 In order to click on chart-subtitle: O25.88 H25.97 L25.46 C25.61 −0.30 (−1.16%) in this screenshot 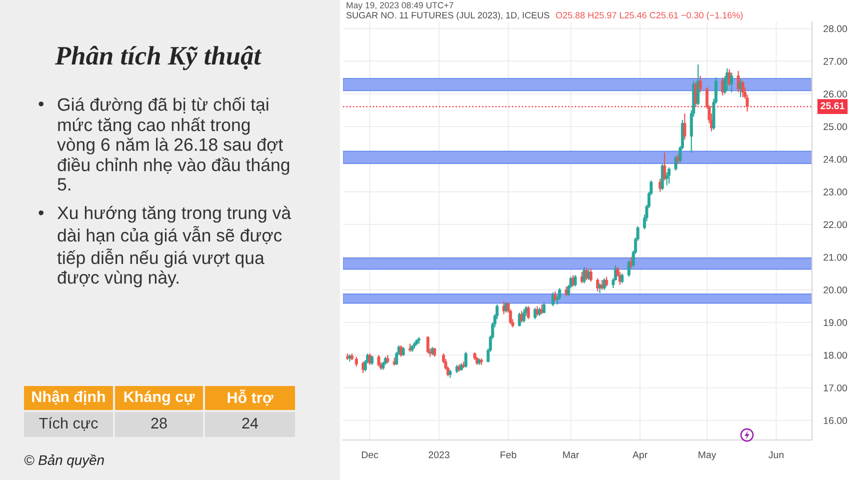, I will do `click(649, 16)`.